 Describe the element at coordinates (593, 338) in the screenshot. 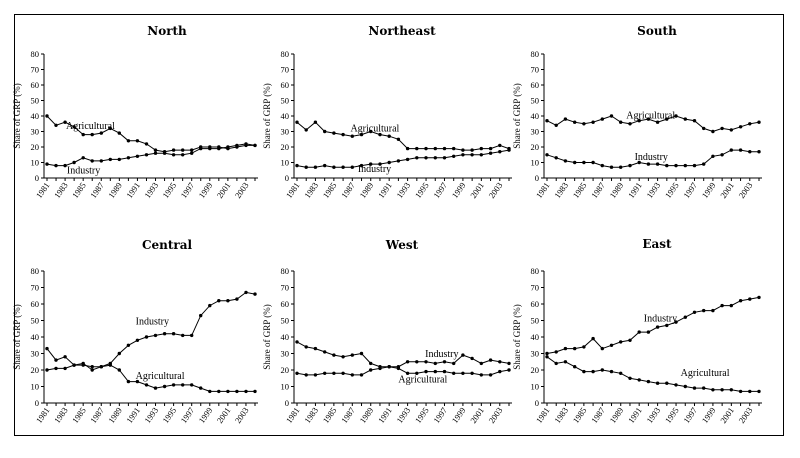

I see `east-industry-point-1986` at that location.